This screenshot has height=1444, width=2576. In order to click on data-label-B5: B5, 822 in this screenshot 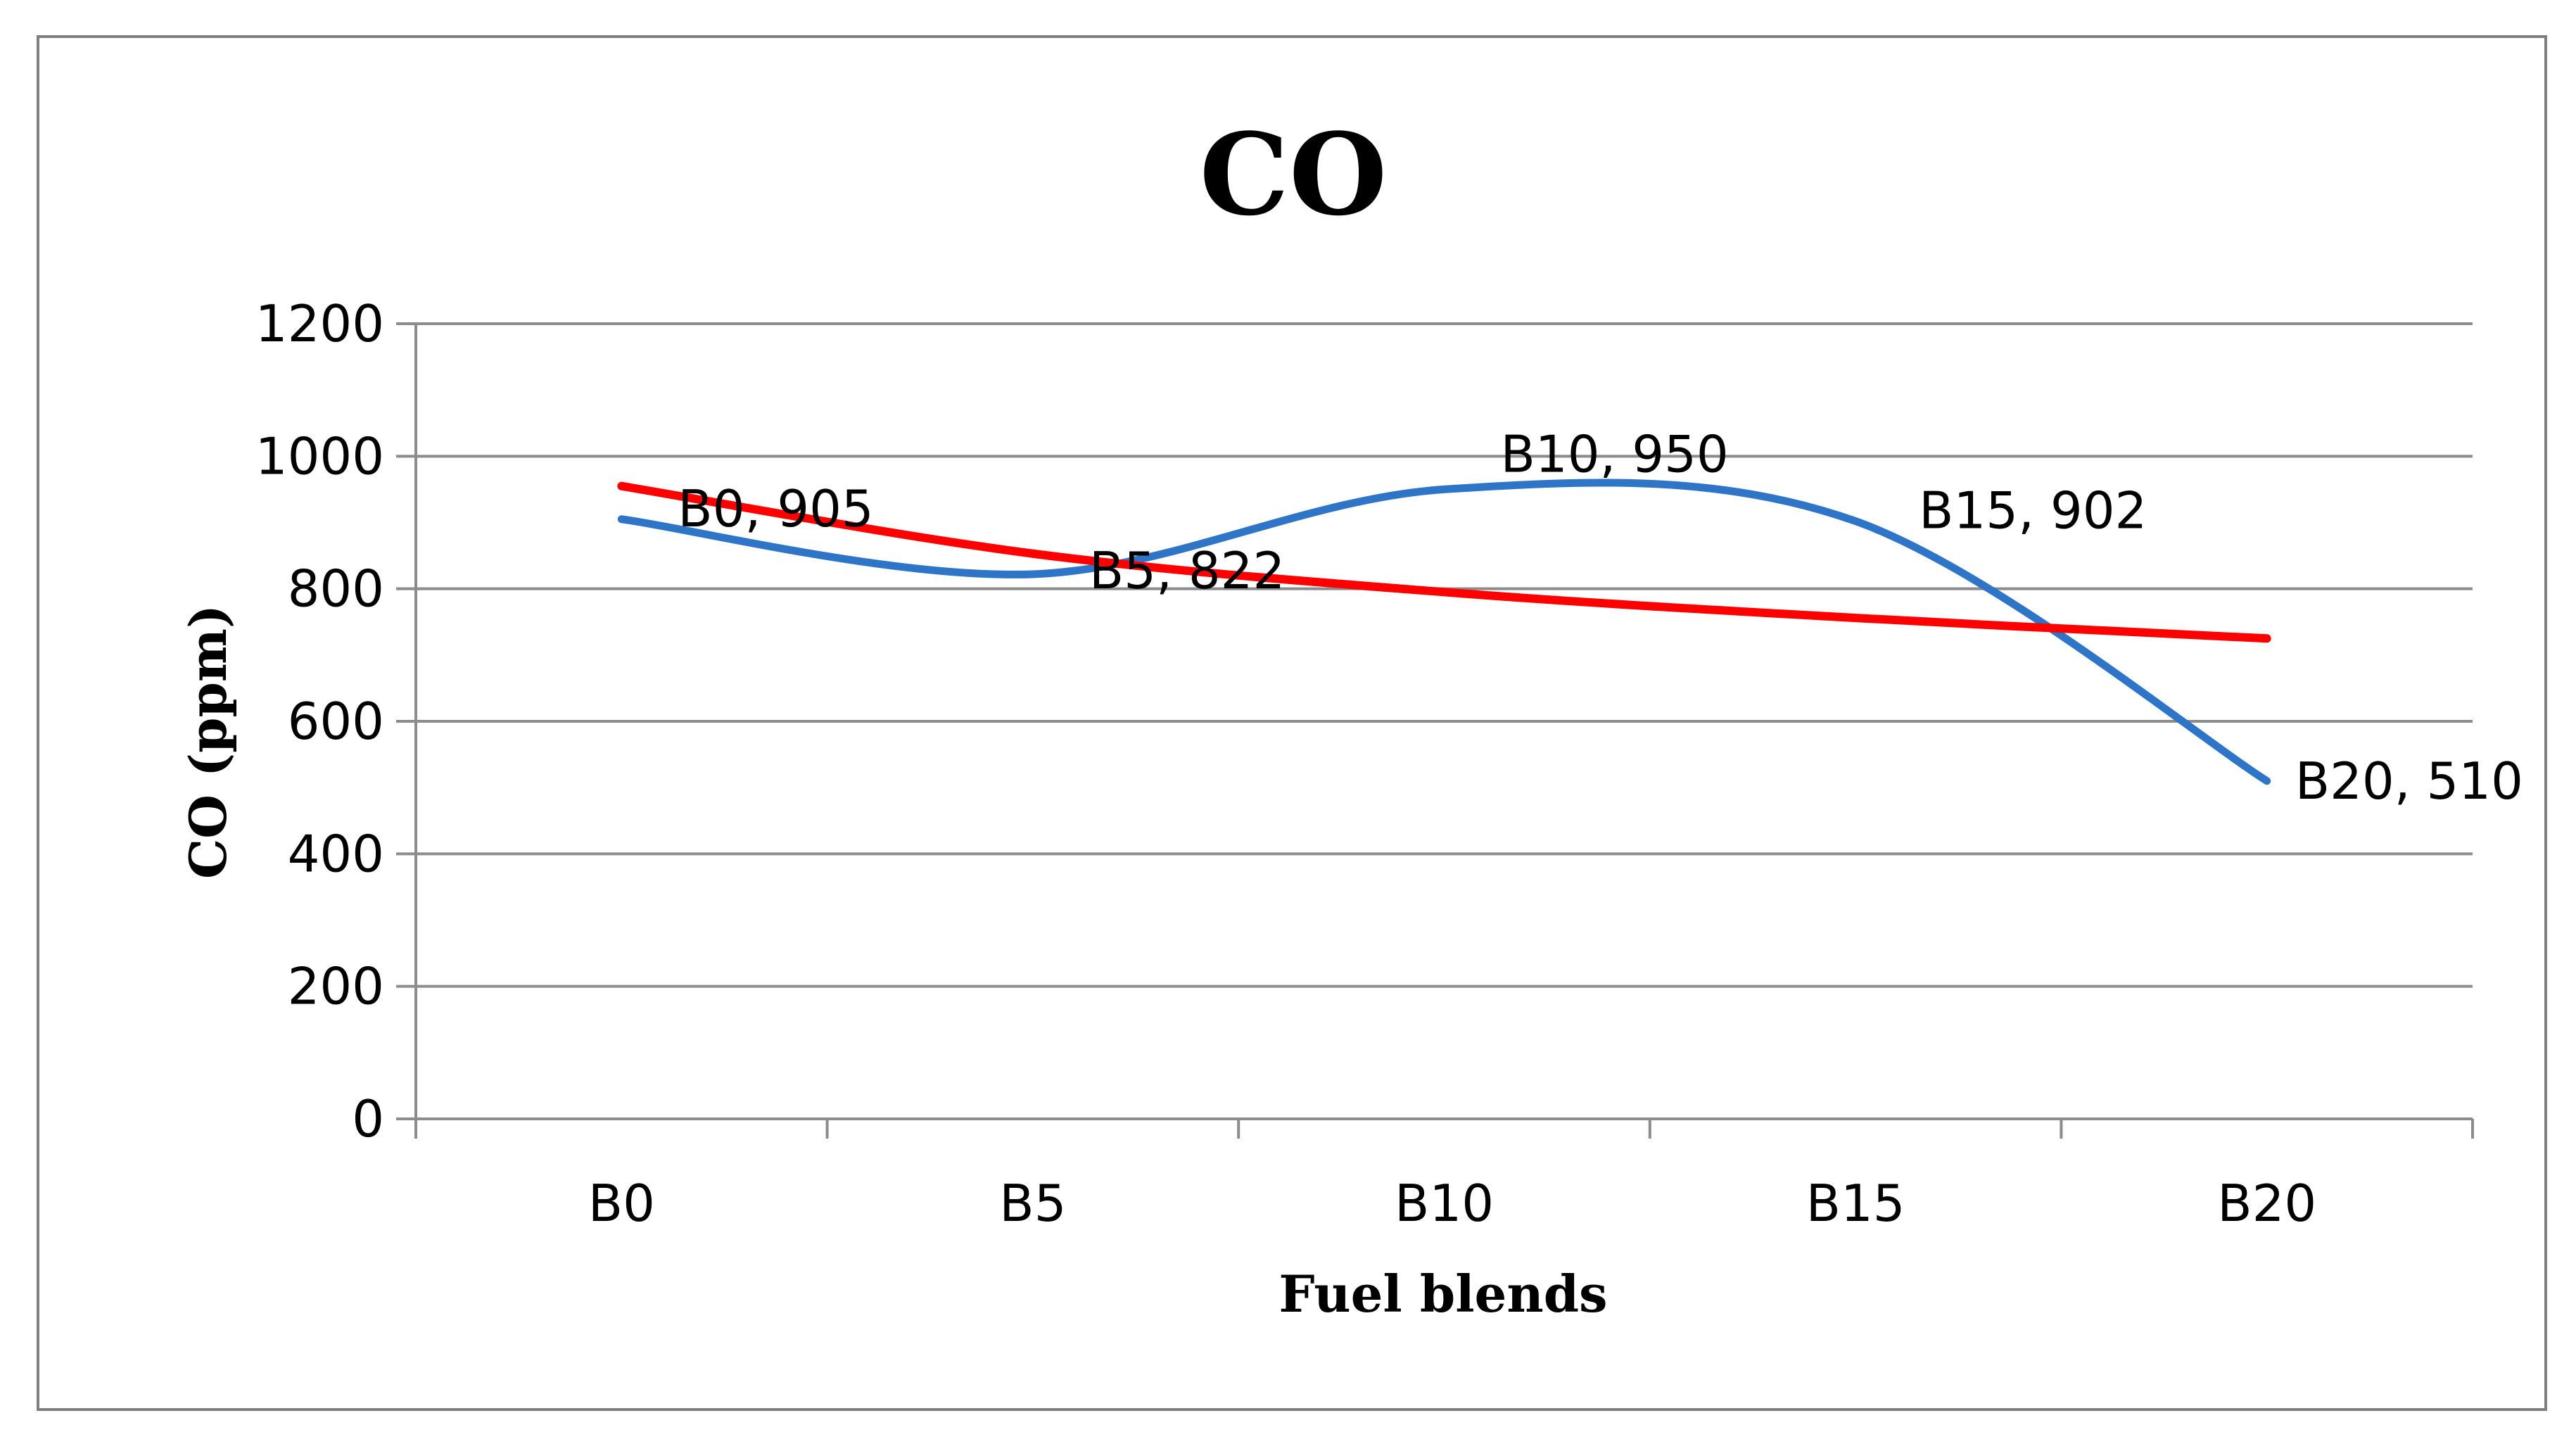, I will do `click(1187, 570)`.